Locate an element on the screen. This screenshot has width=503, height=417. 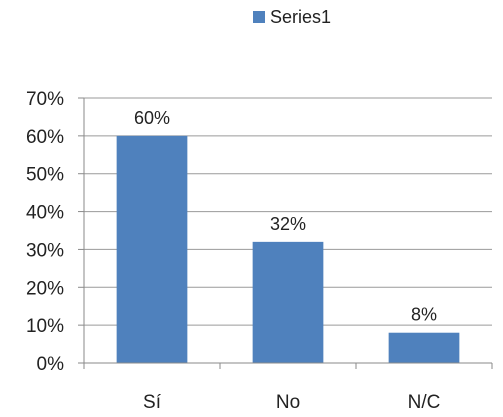
x-axis-category-labels: Sí No N/C is located at coordinates (291, 402).